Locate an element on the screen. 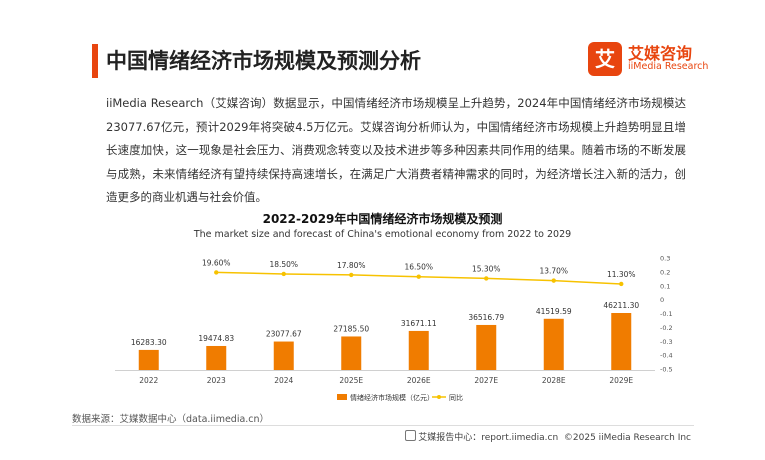  yoy-point-2028E is located at coordinates (553, 280).